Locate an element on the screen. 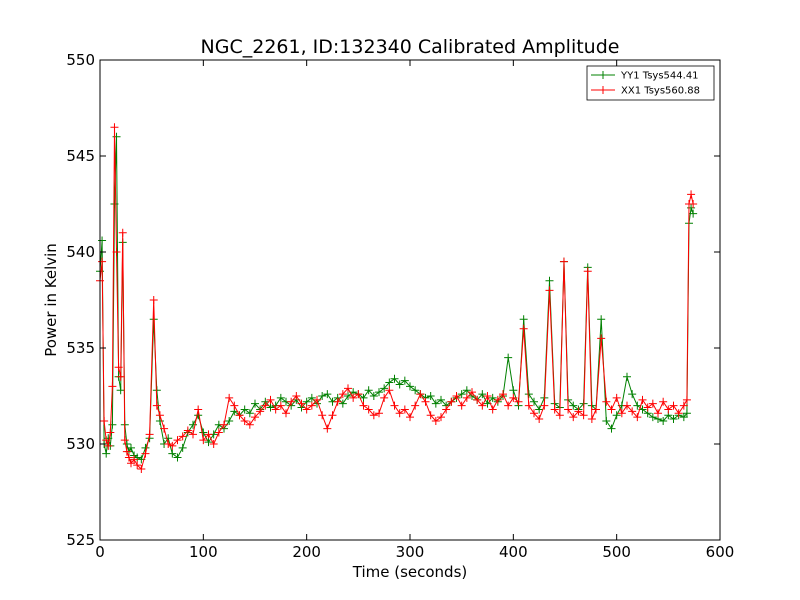 Image resolution: width=800 pixels, height=600 pixels. legend-entry-0: YY1 Tsys544.41 is located at coordinates (645, 76).